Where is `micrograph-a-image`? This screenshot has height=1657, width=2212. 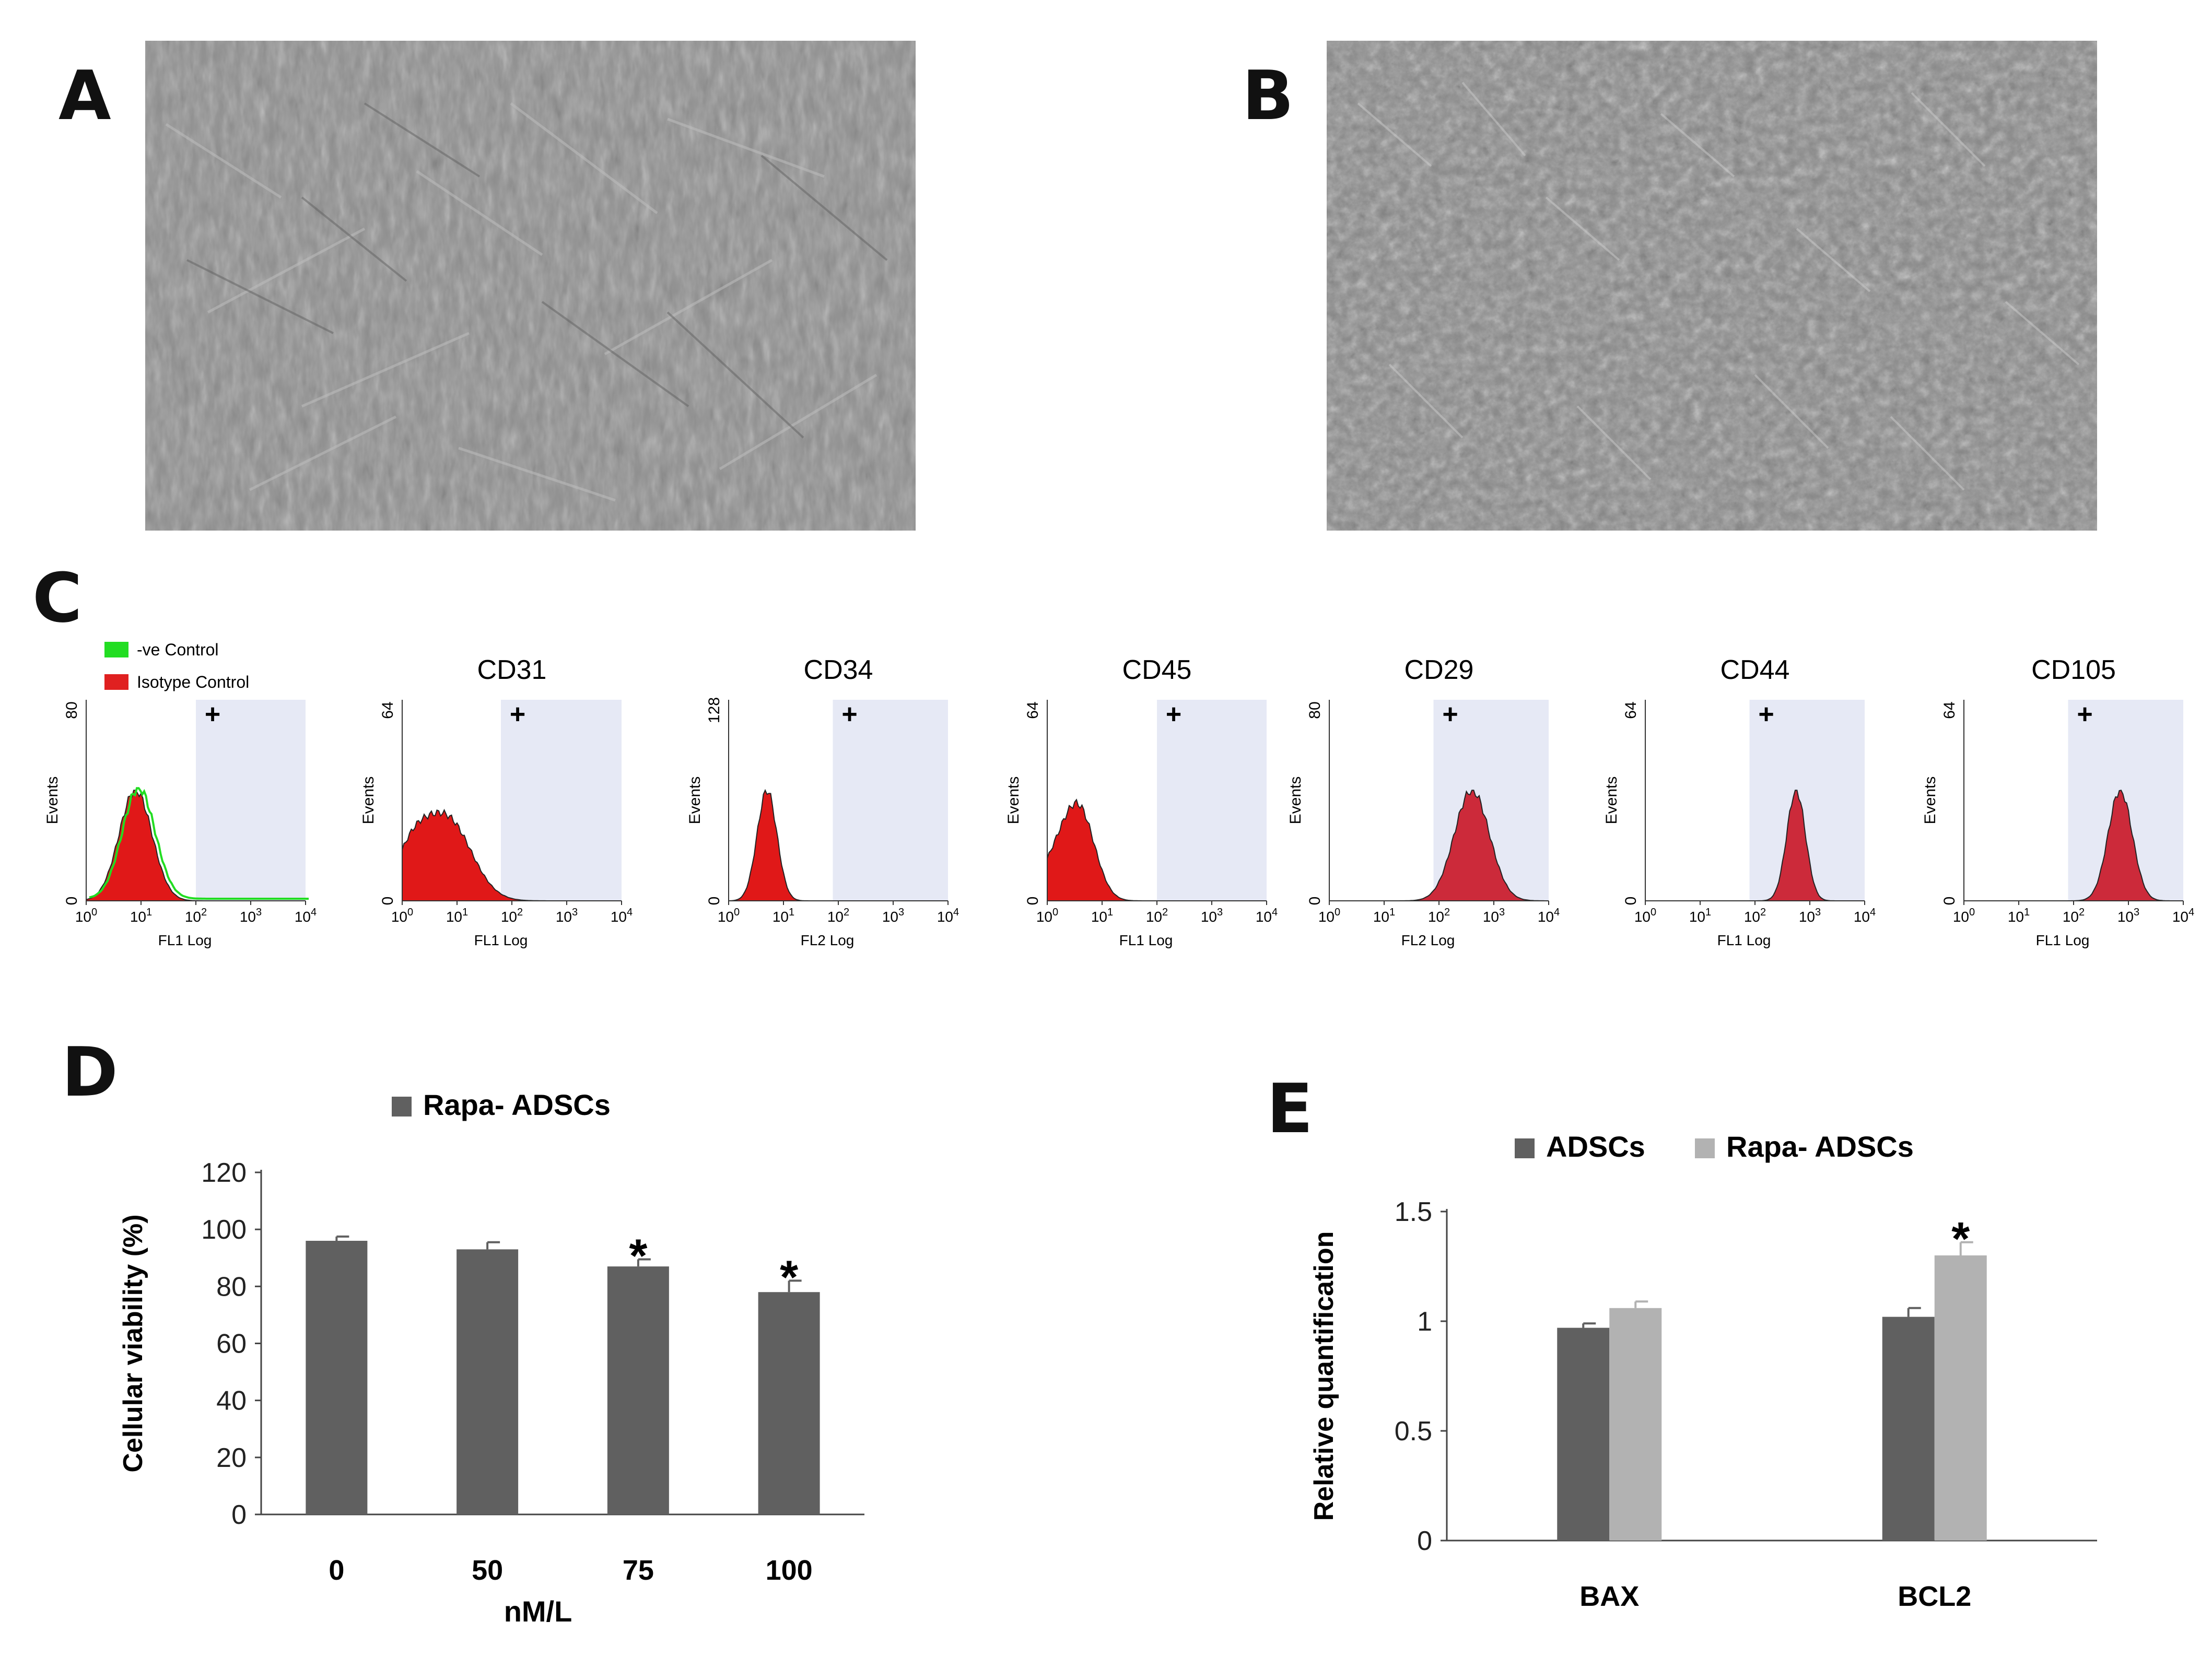 micrograph-a-image is located at coordinates (530, 286).